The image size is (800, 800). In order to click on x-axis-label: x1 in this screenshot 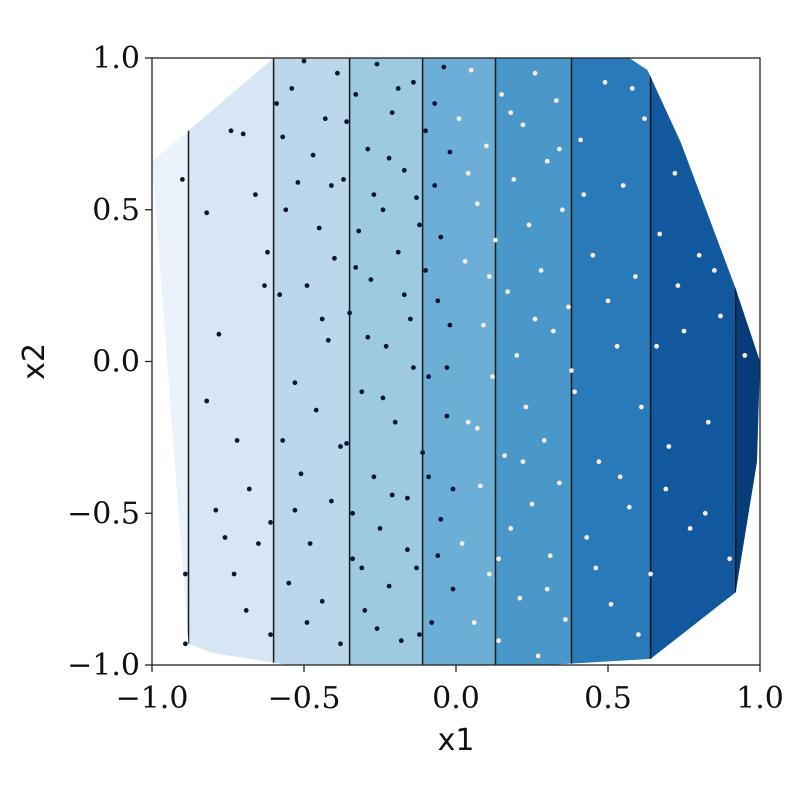, I will do `click(456, 740)`.